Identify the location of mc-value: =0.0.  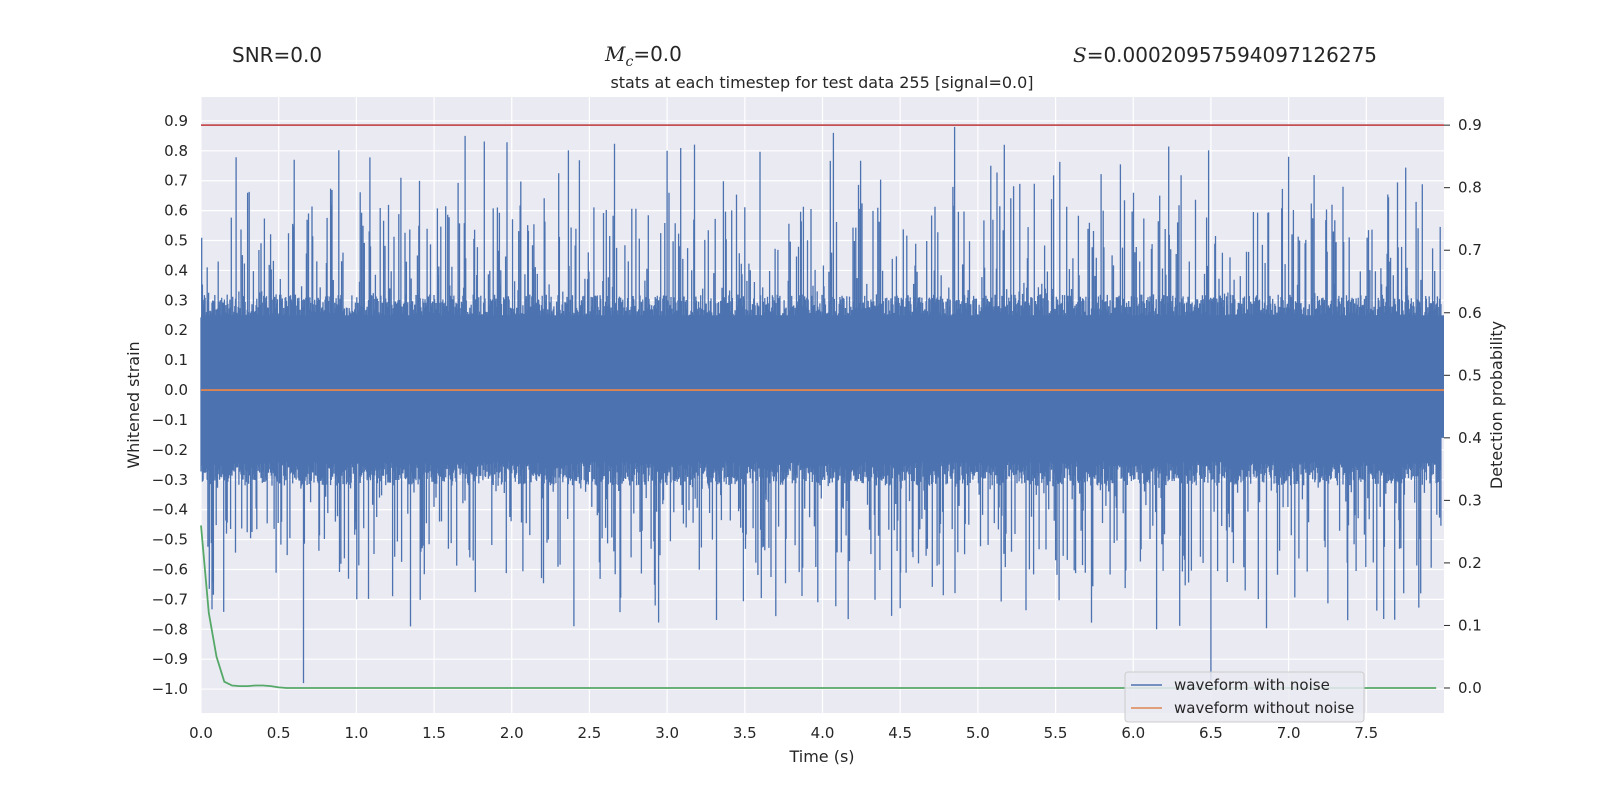
(657, 54).